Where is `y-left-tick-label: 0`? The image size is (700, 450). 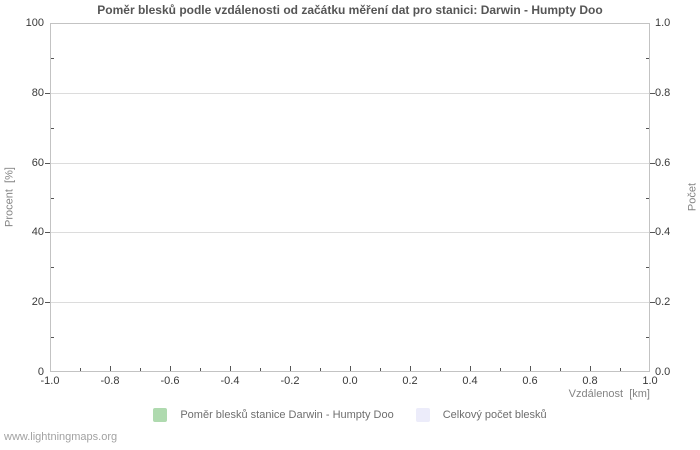
y-left-tick-label: 0 is located at coordinates (40, 372).